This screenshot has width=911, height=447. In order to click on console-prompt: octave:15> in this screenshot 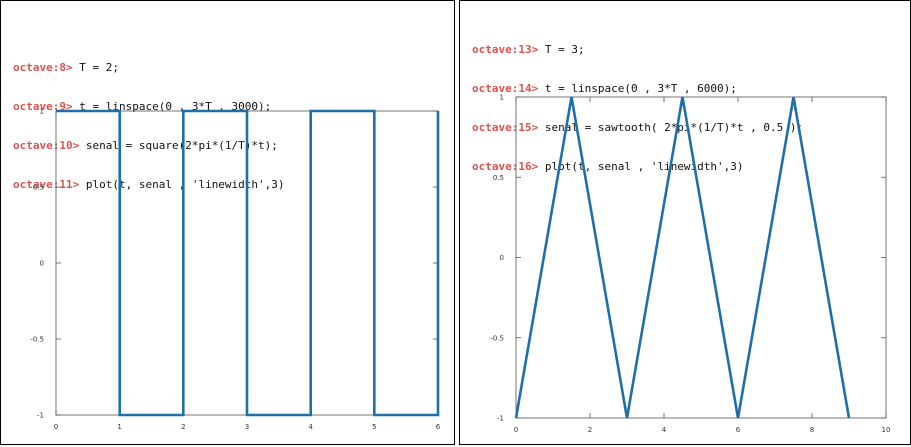, I will do `click(505, 127)`.